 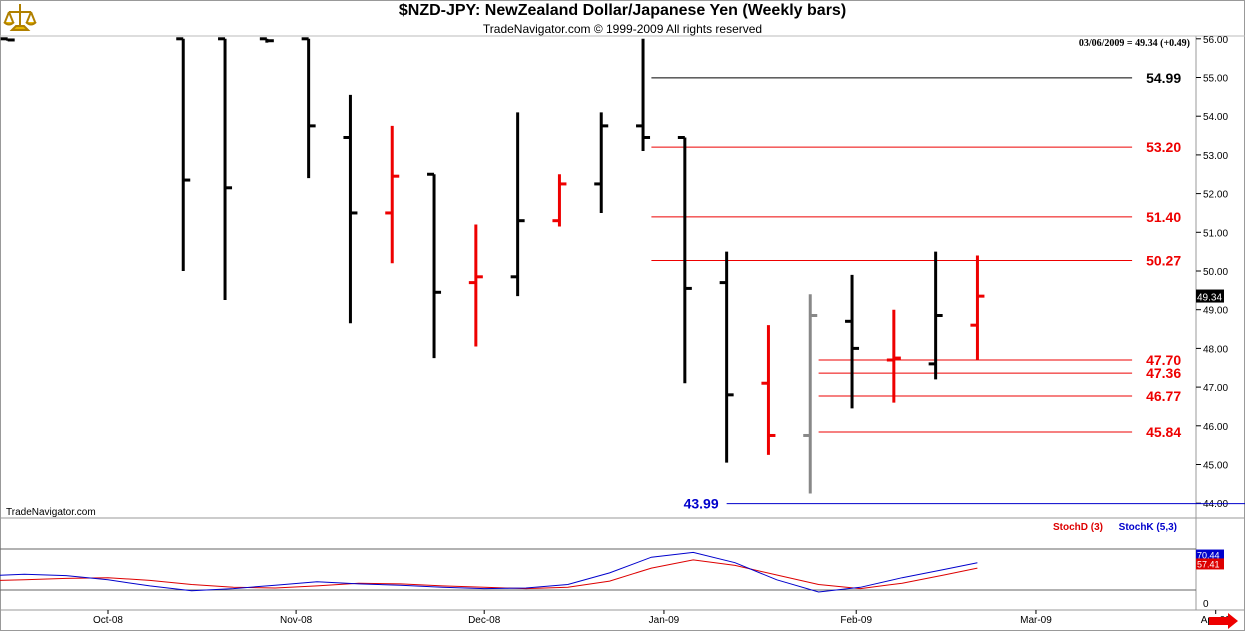 I want to click on price-tick-label: 54.00, so click(x=1215, y=117).